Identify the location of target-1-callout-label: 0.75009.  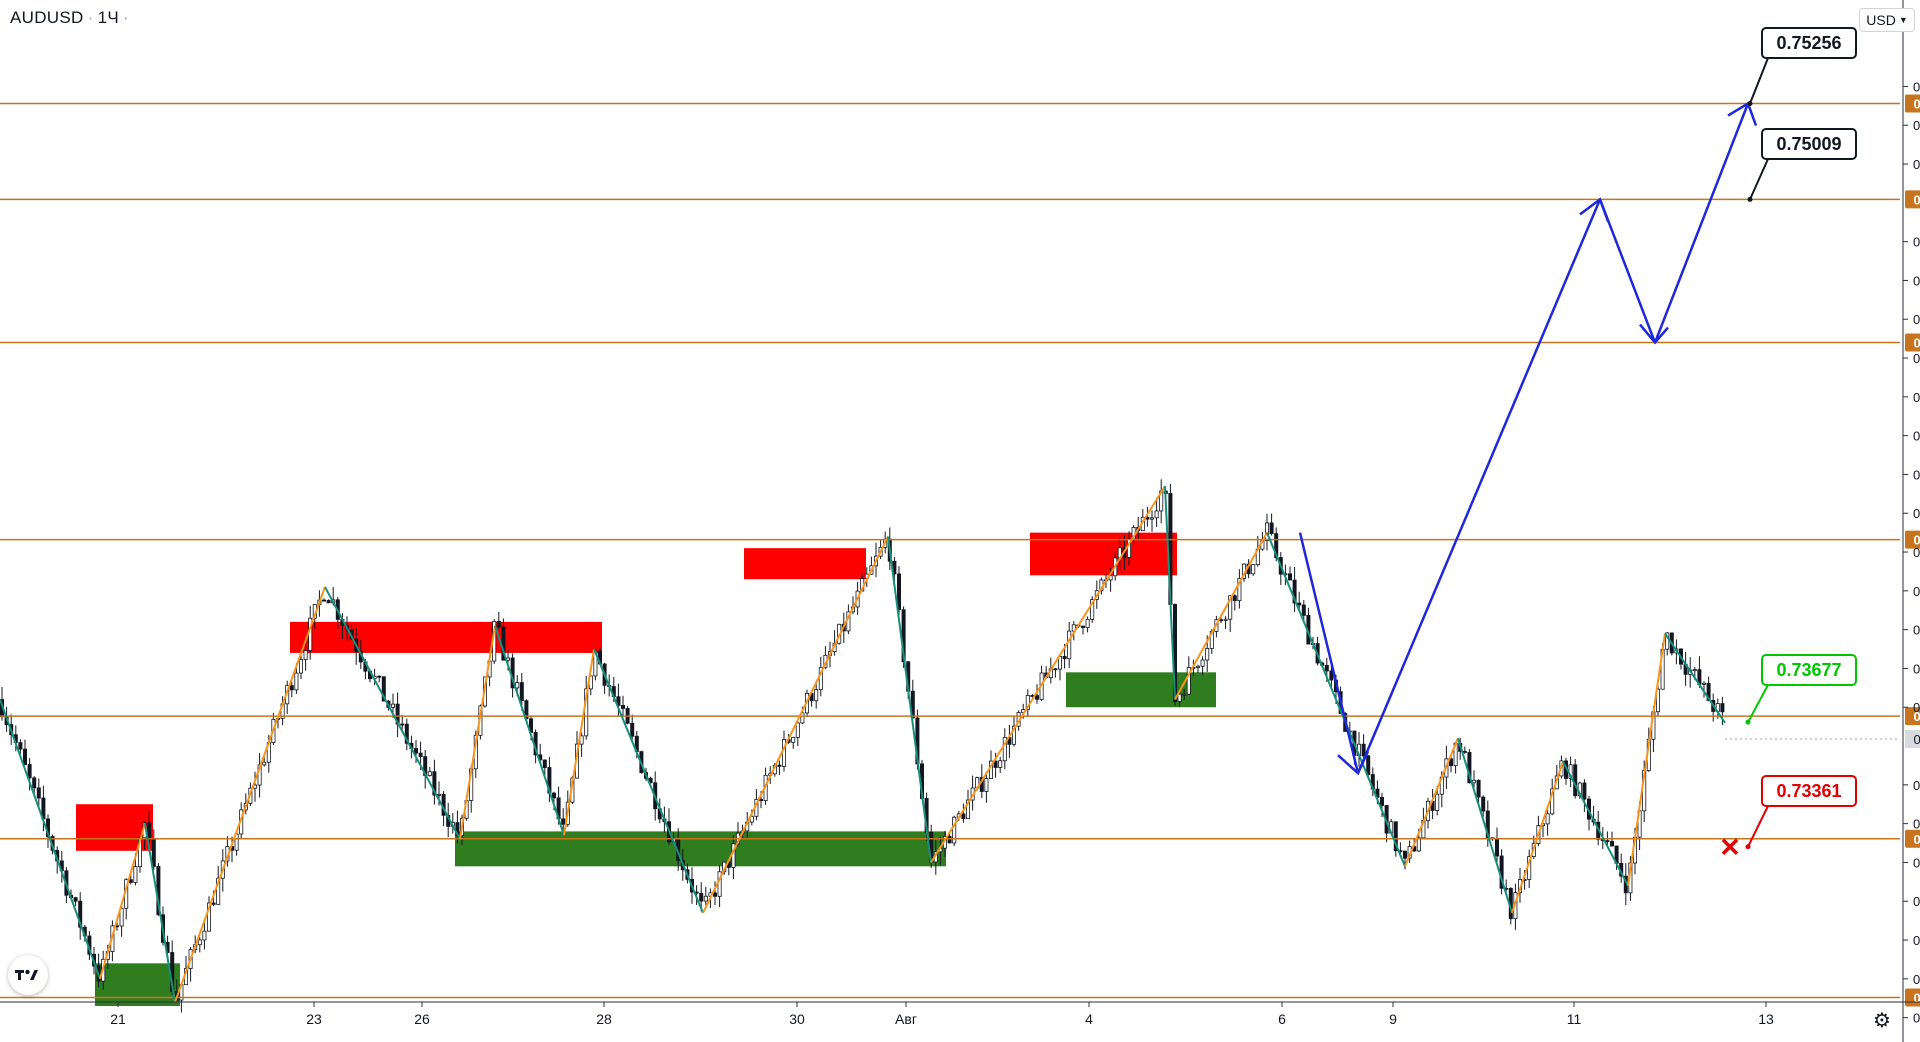
(1808, 144).